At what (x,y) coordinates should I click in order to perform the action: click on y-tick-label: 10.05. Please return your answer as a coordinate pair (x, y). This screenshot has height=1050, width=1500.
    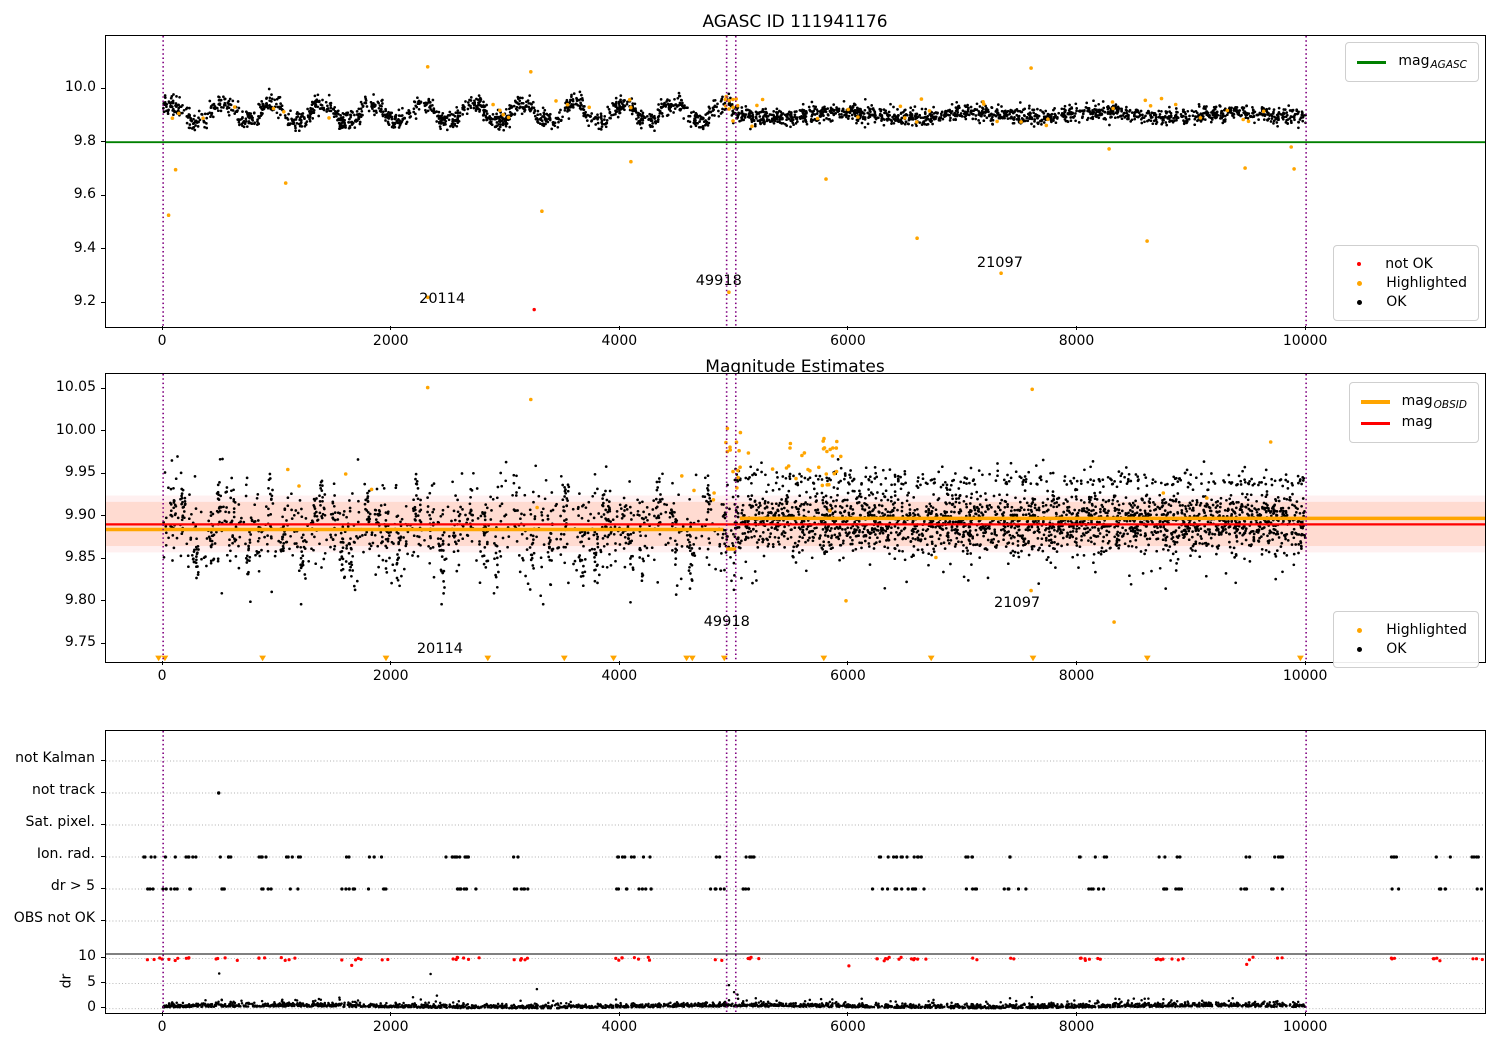
    Looking at the image, I should click on (75, 387).